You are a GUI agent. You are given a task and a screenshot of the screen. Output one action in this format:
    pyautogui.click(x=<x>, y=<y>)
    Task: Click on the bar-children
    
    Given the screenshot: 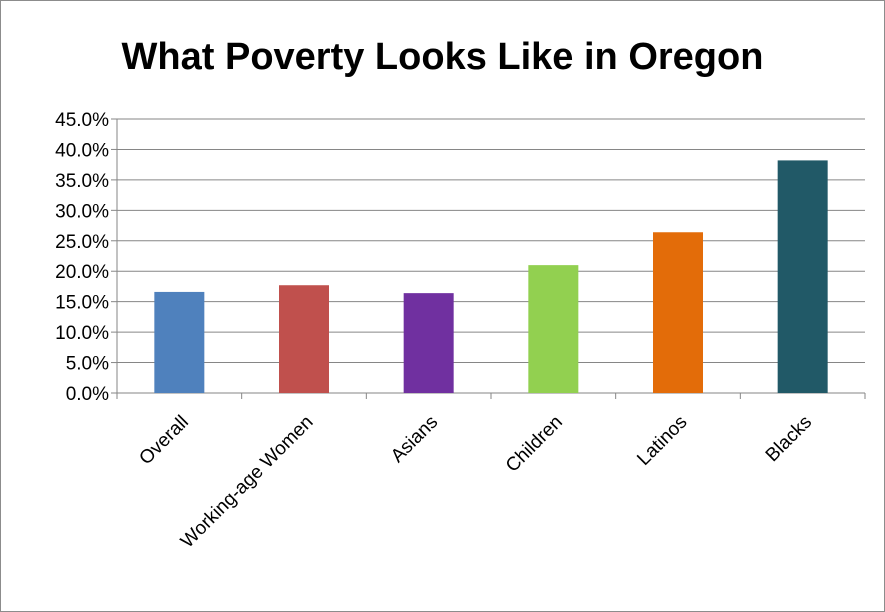 What is the action you would take?
    pyautogui.click(x=553, y=329)
    